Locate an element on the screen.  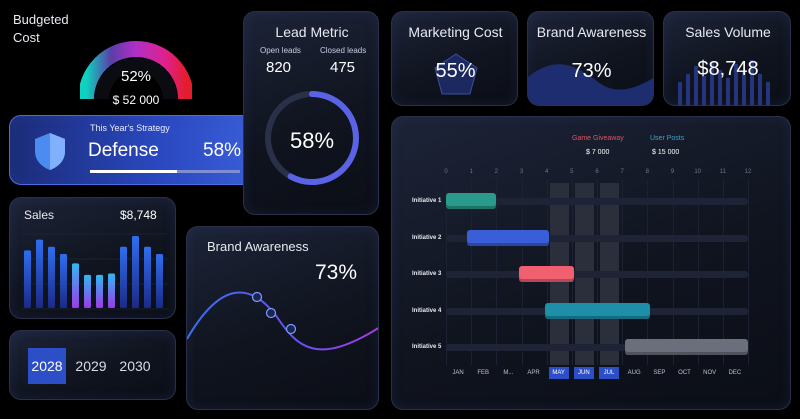
gauge-track is located at coordinates (136, 70).